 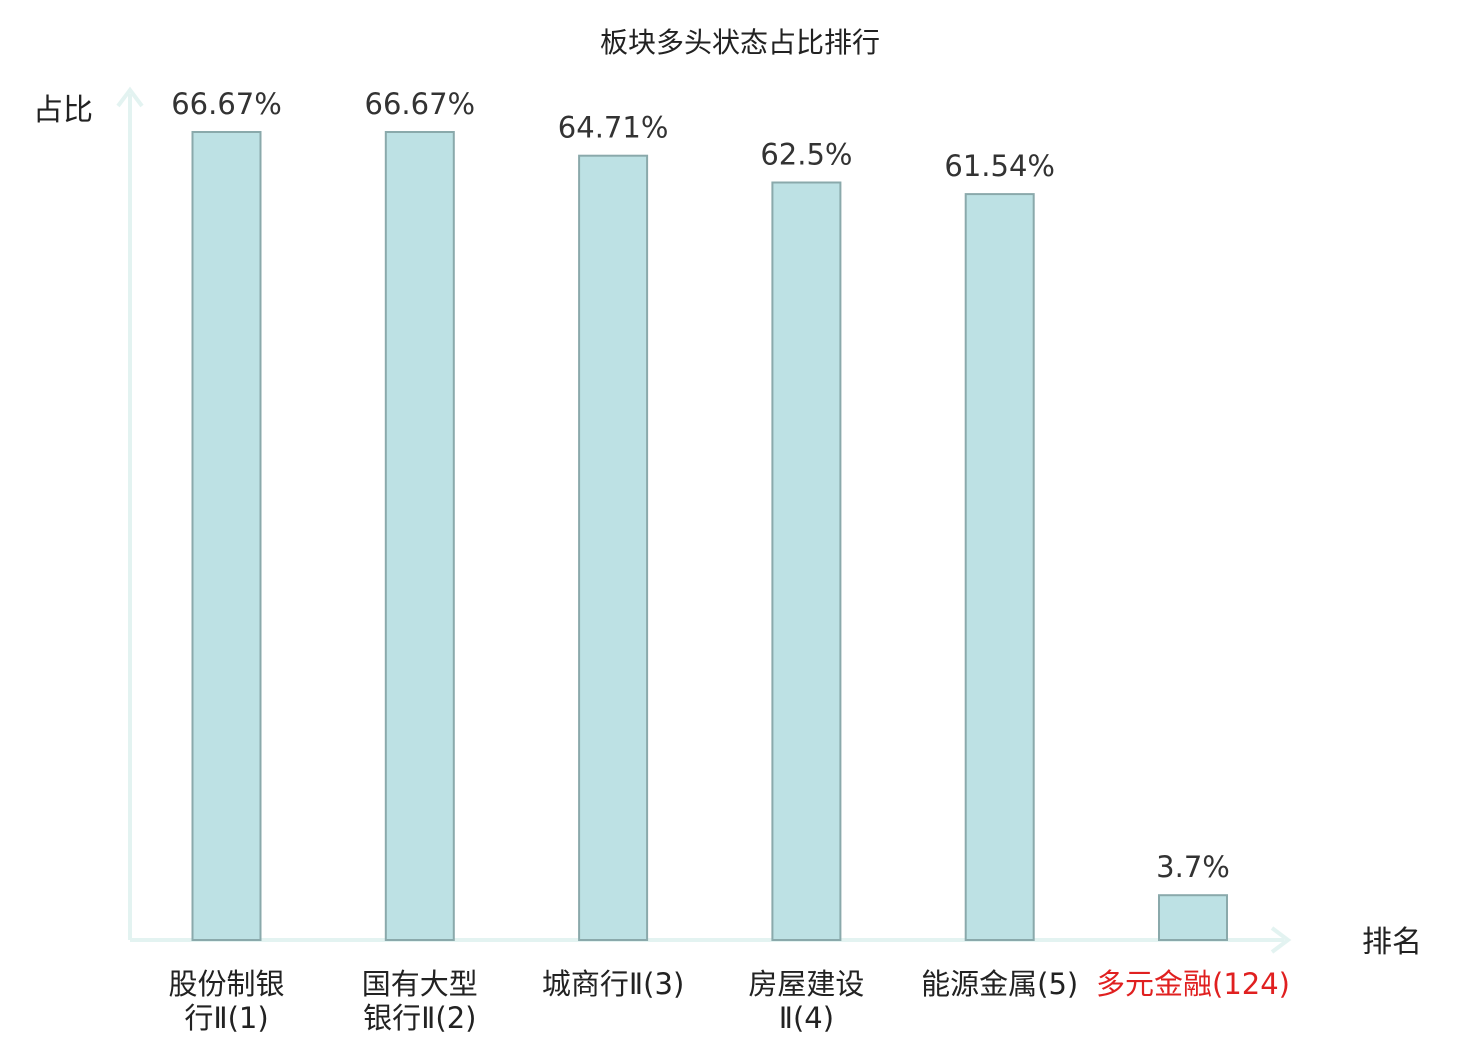 What do you see at coordinates (226, 1018) in the screenshot?
I see `category-label-0-line-1: 行Ⅱ(1)` at bounding box center [226, 1018].